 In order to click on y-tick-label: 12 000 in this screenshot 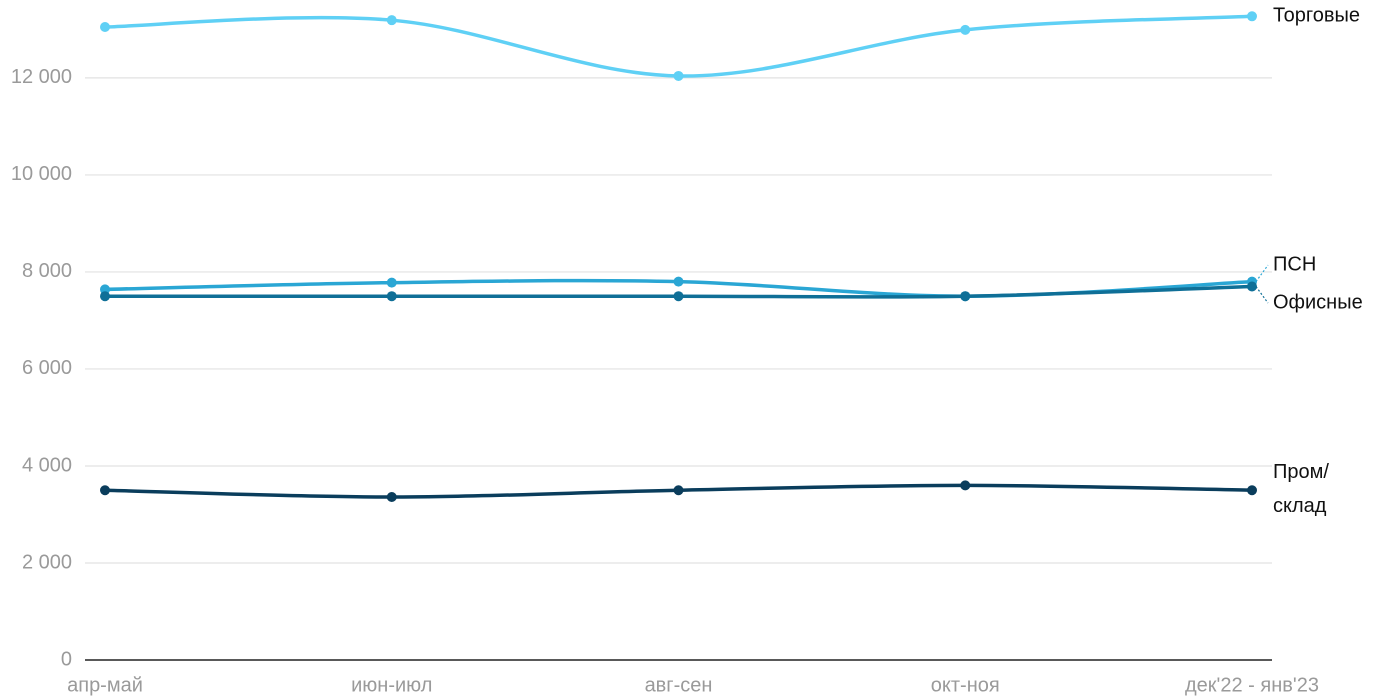, I will do `click(41, 77)`.